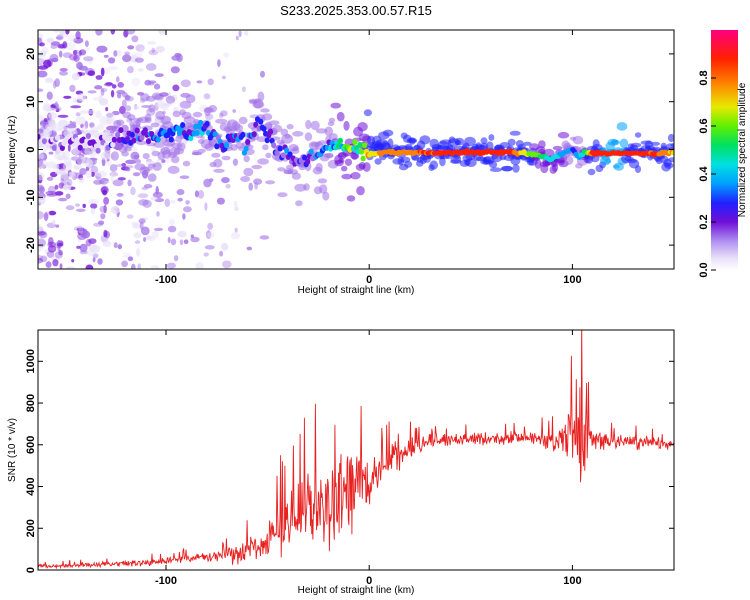 The image size is (750, 600). Describe the element at coordinates (31, 570) in the screenshot. I see `snr-y-tick-label: 0` at that location.